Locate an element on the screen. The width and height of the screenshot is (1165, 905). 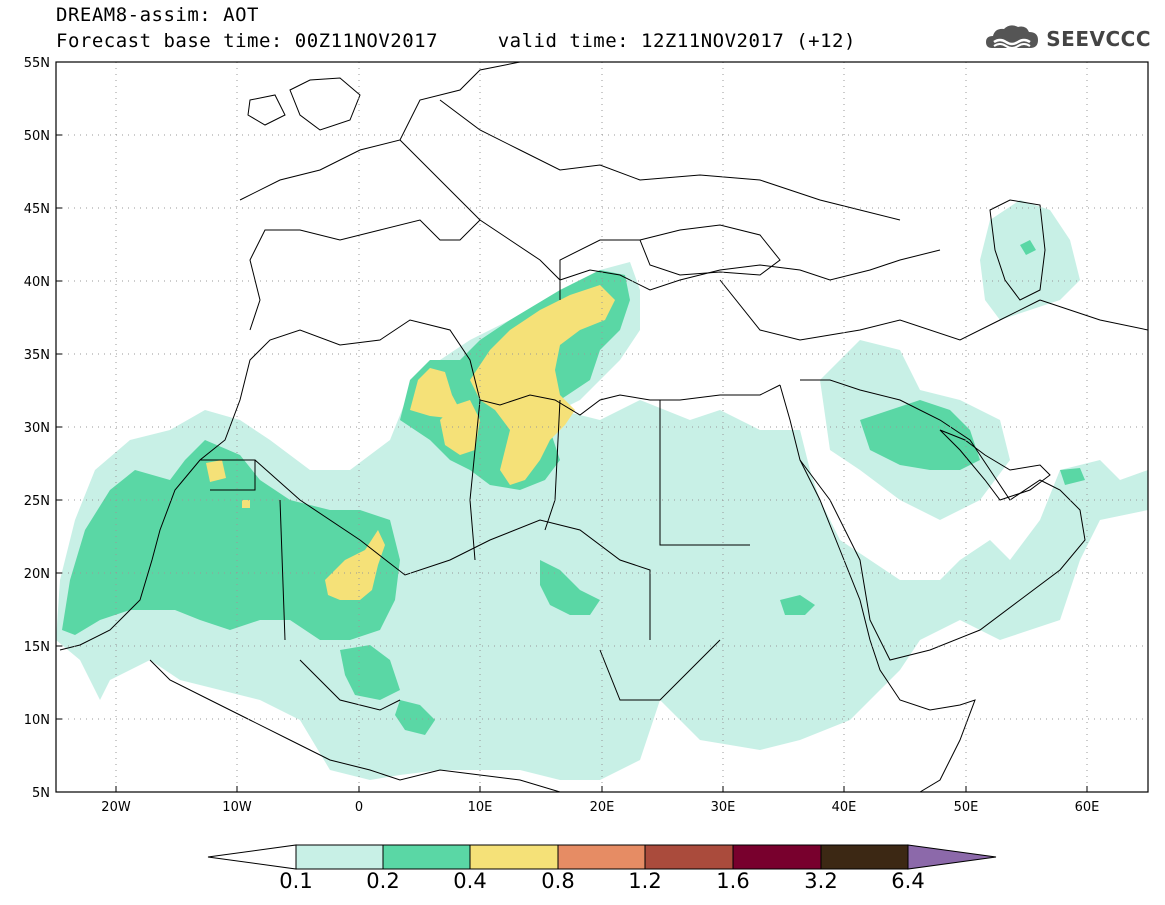
lat-label: 30N is located at coordinates (37, 428).